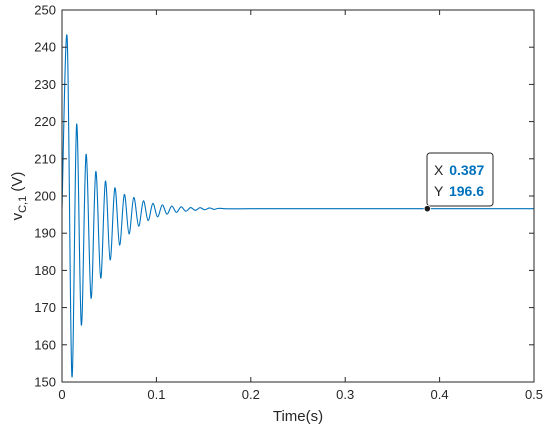  I want to click on y-axis-label-main: v, so click(17, 216).